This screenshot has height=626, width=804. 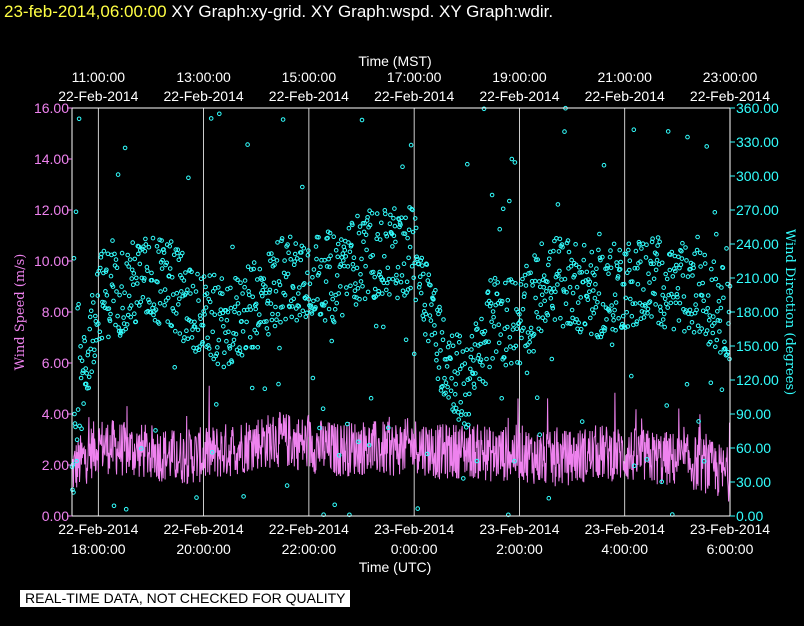 I want to click on bottom-tick-time: 2:00:00, so click(x=519, y=549).